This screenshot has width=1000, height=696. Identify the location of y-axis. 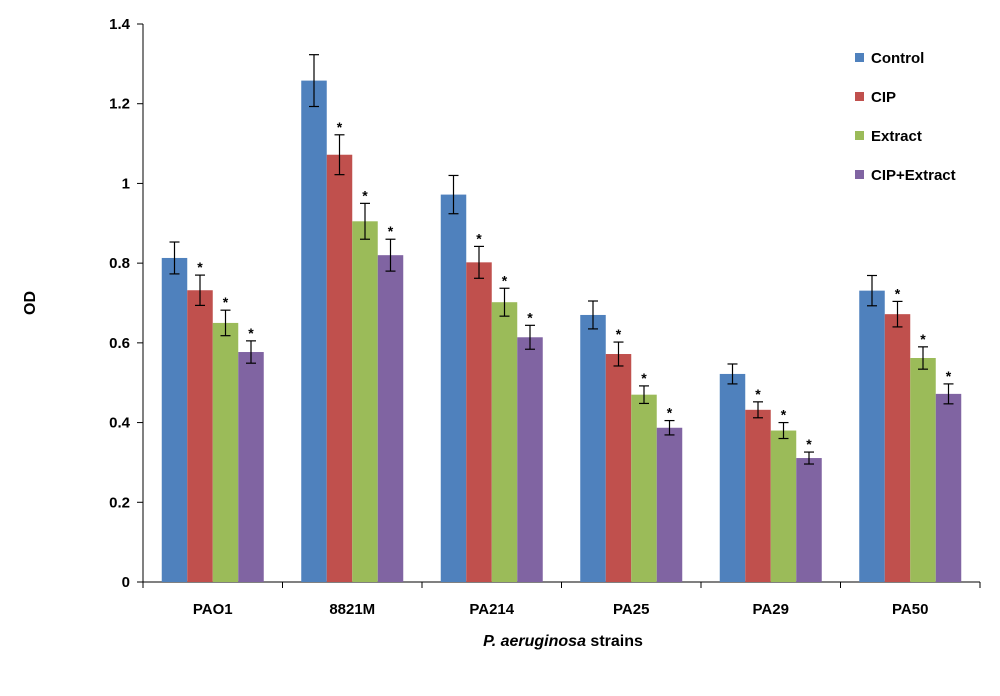
(140, 303).